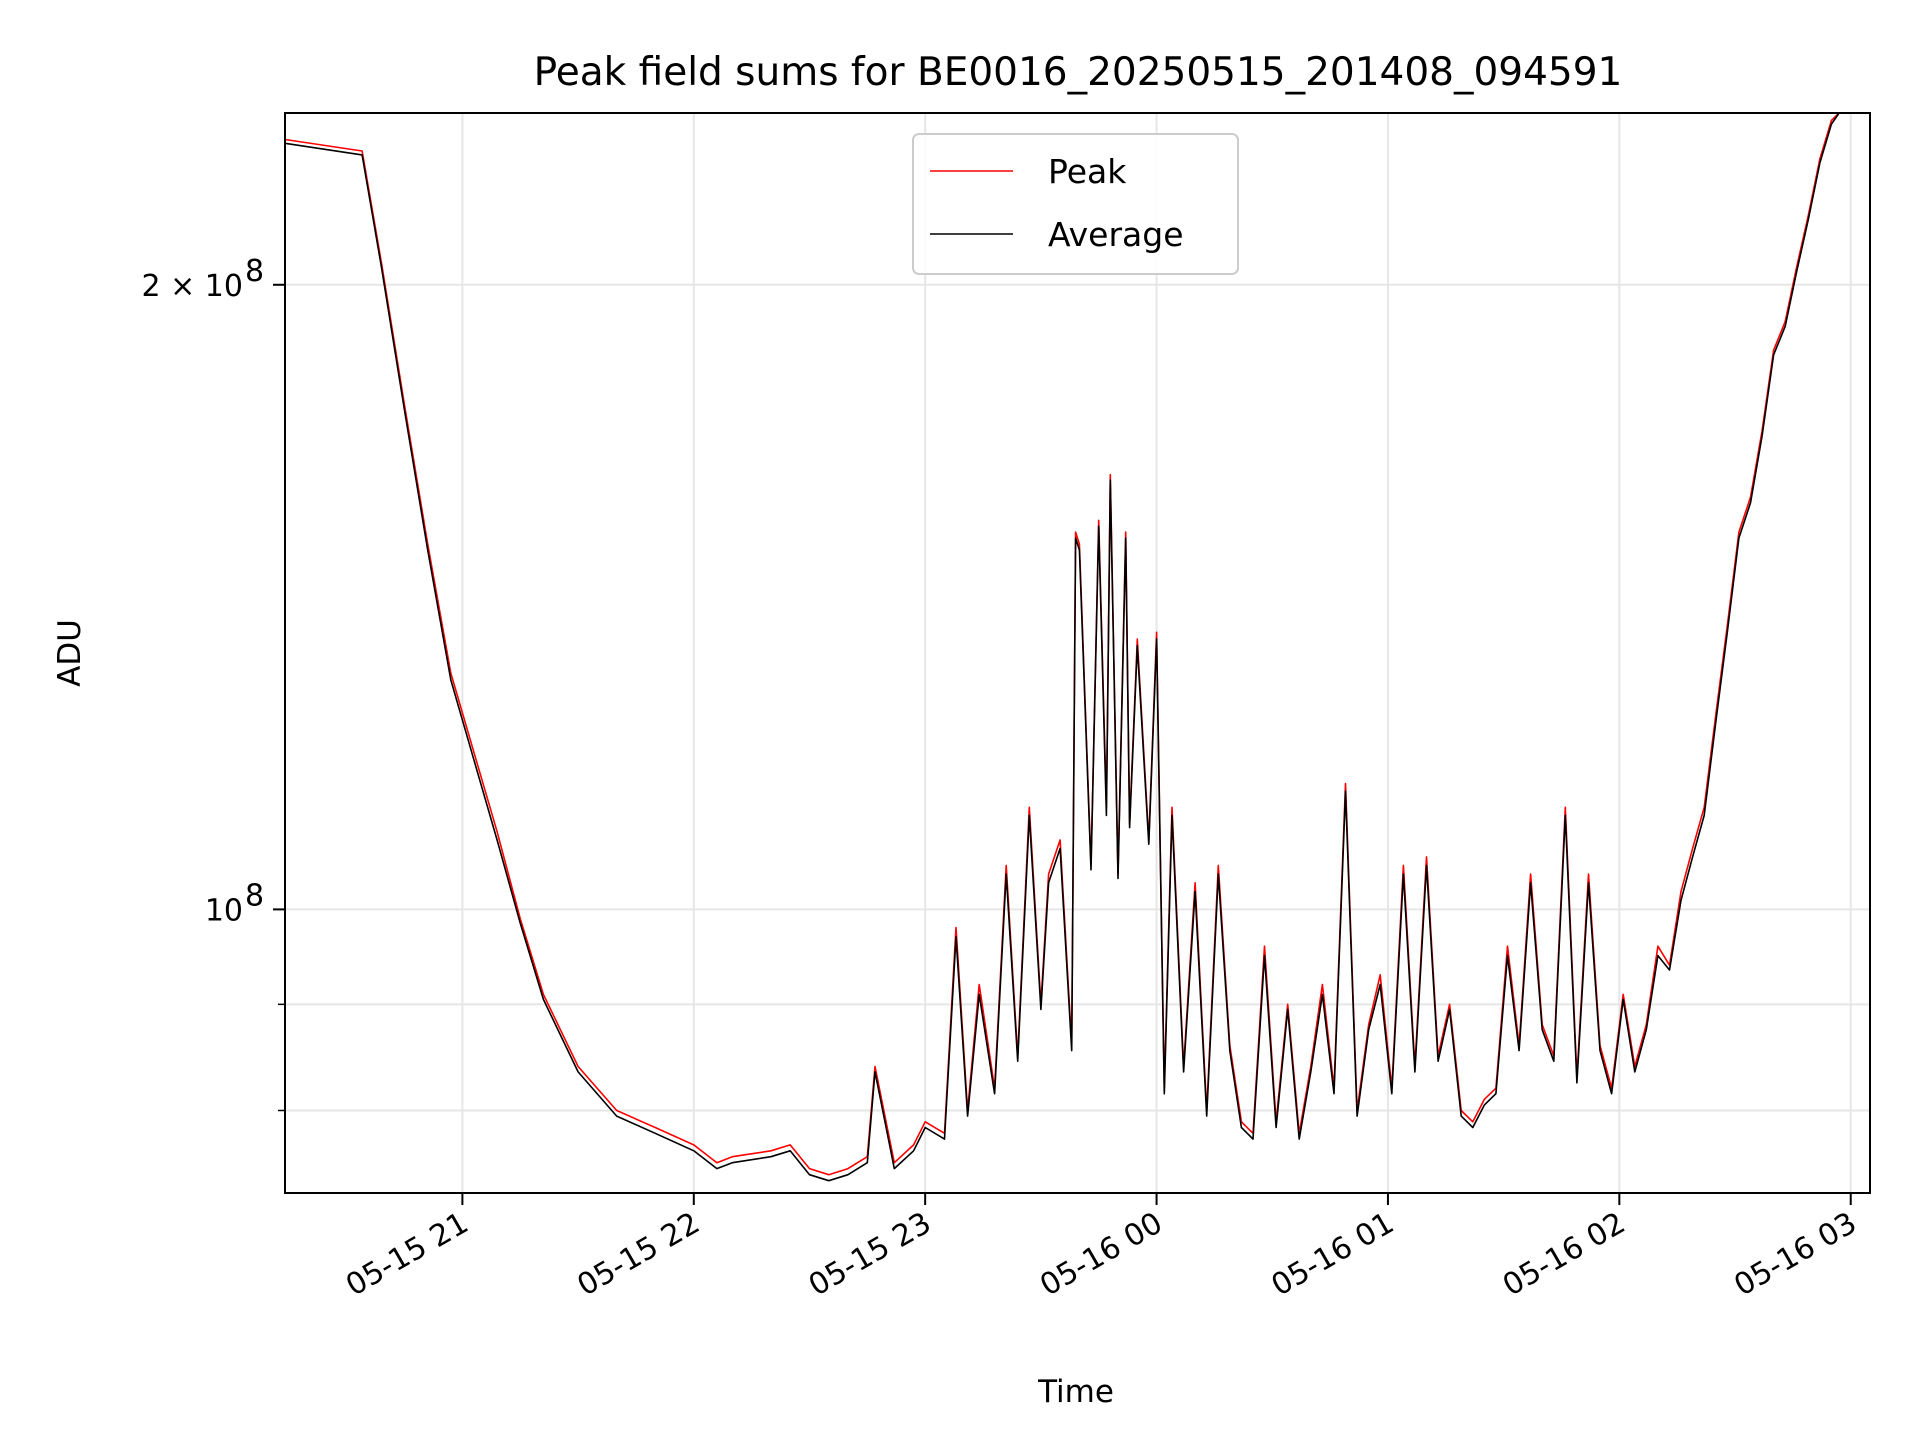 The height and width of the screenshot is (1440, 1920). I want to click on y-tick-label: 2 × 10, so click(192, 286).